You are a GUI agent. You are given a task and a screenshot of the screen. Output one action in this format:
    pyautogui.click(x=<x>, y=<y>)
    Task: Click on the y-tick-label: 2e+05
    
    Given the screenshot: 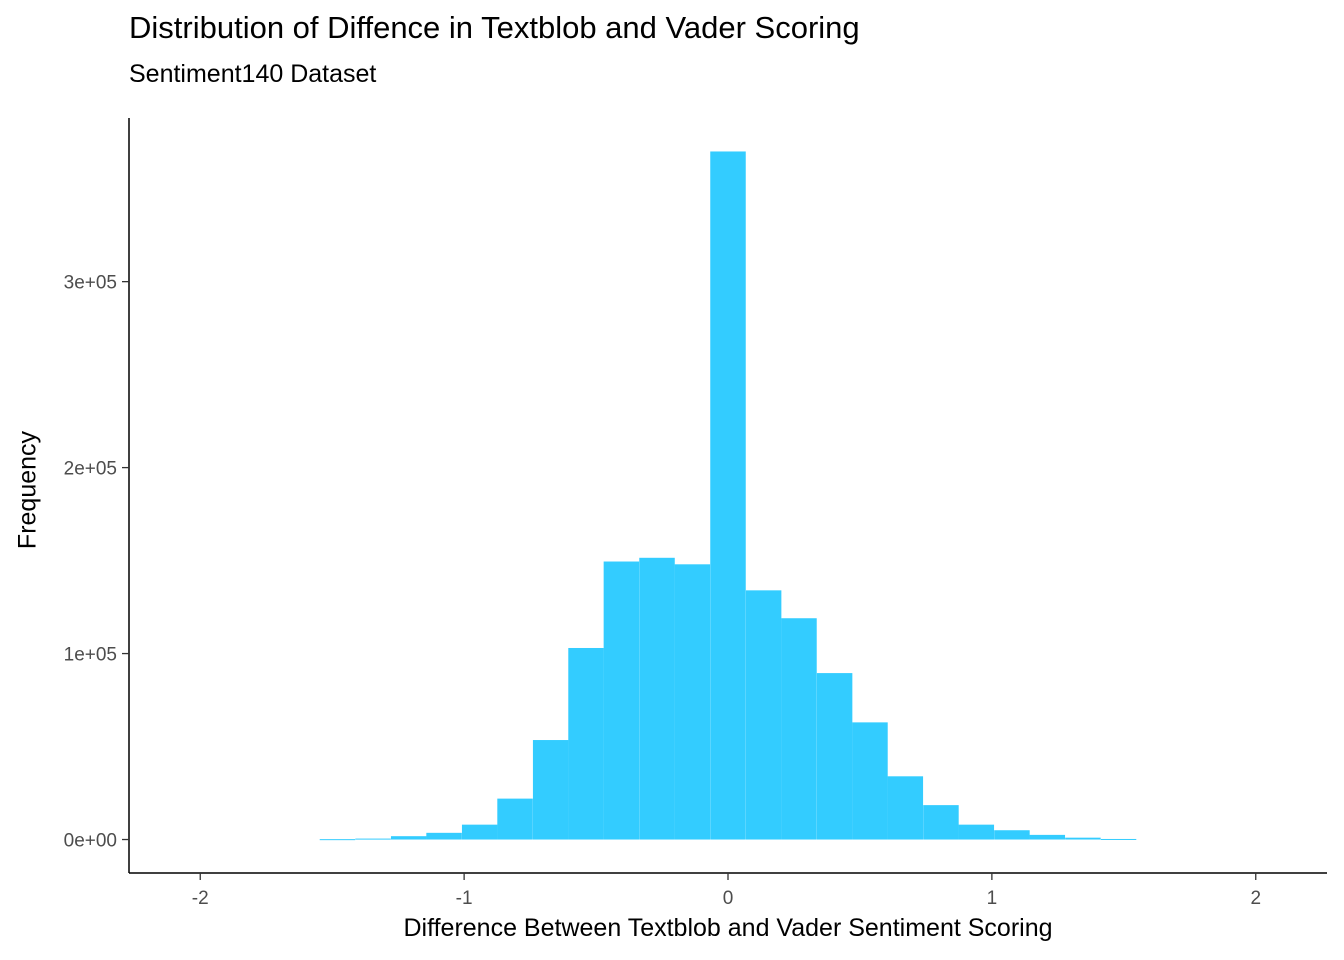 What is the action you would take?
    pyautogui.click(x=90, y=469)
    